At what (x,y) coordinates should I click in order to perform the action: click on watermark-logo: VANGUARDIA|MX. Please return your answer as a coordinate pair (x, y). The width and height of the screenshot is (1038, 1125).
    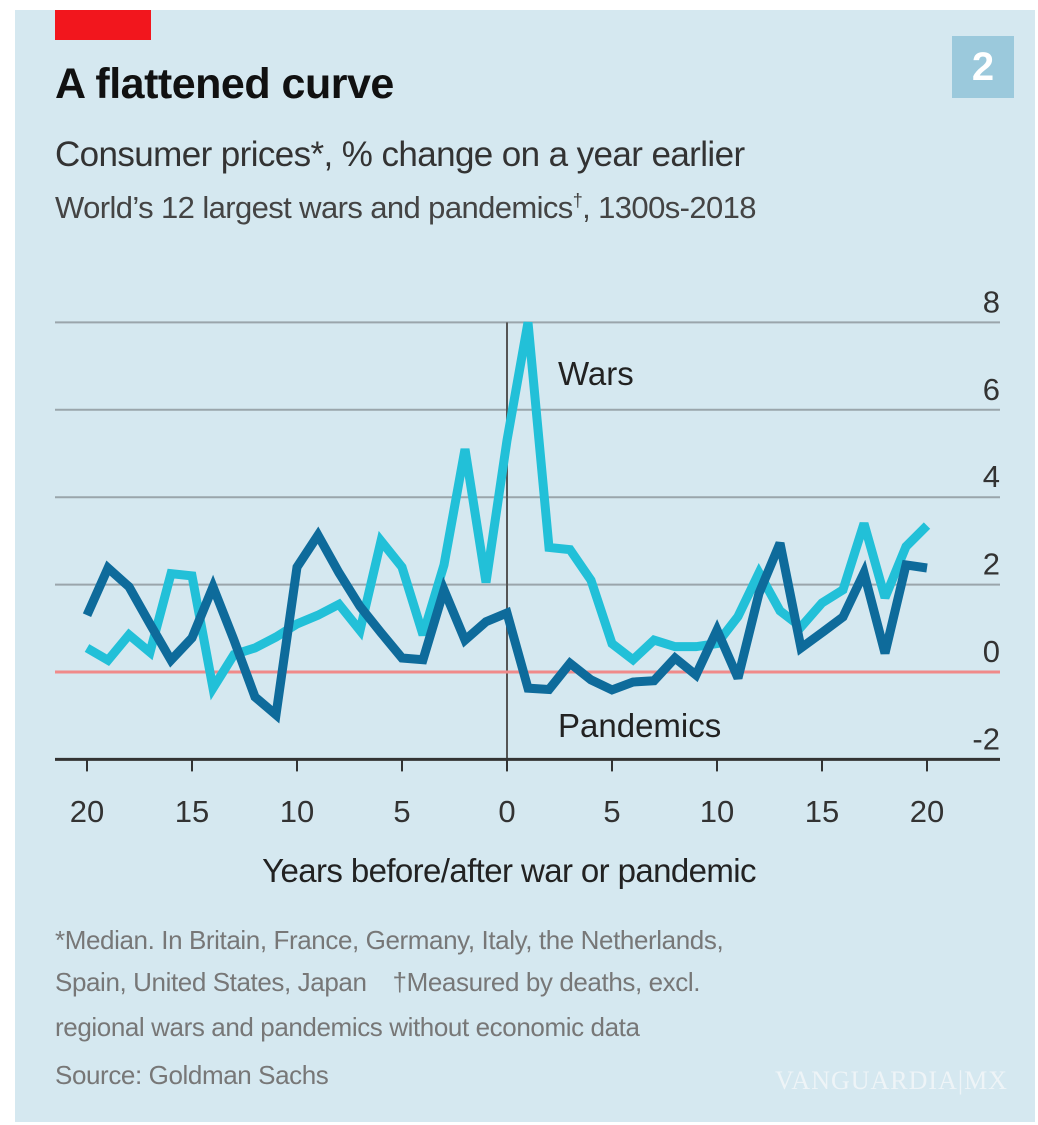
    Looking at the image, I should click on (891, 1080).